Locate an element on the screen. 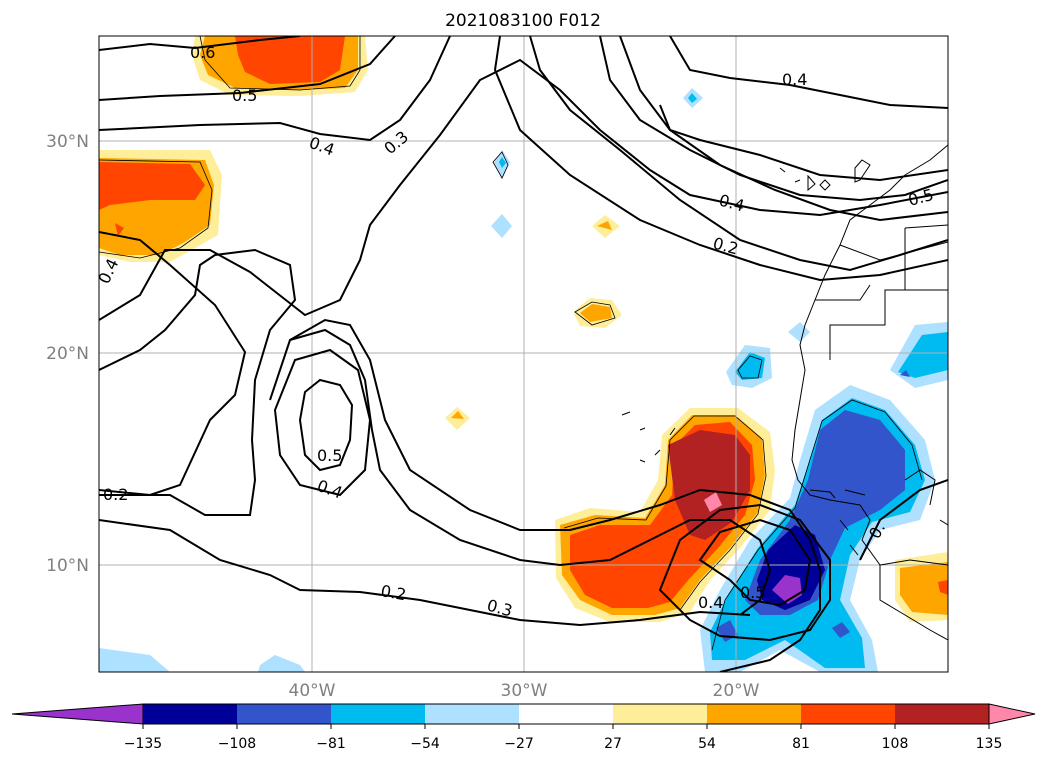  contour-east-02a is located at coordinates (738, 154).